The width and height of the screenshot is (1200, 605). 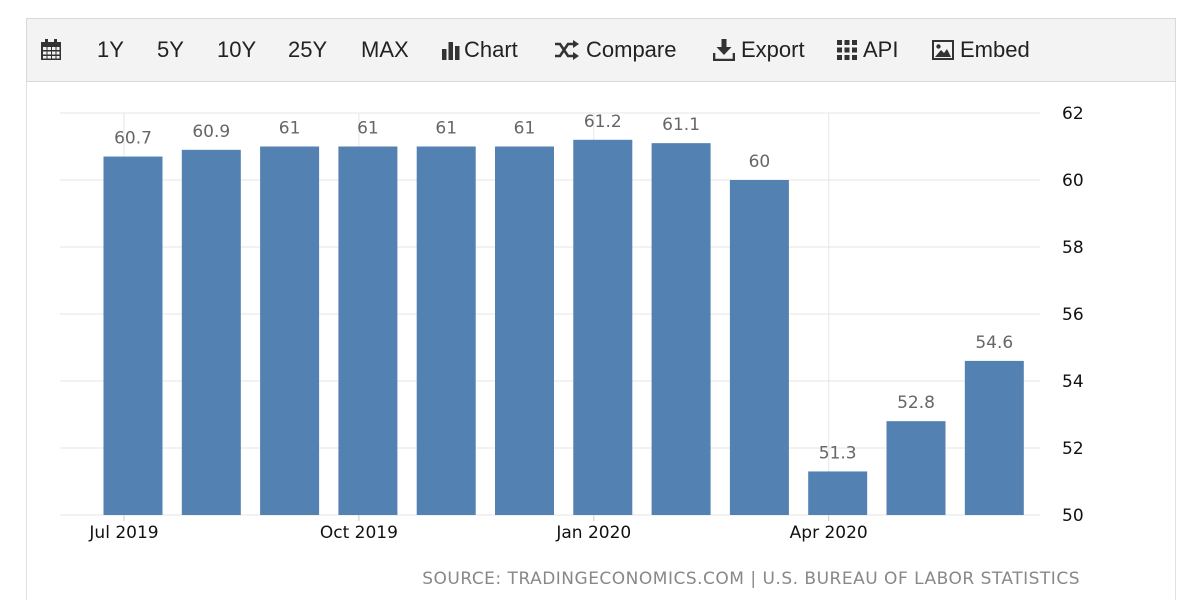 I want to click on range-max-button: MAX, so click(x=385, y=50).